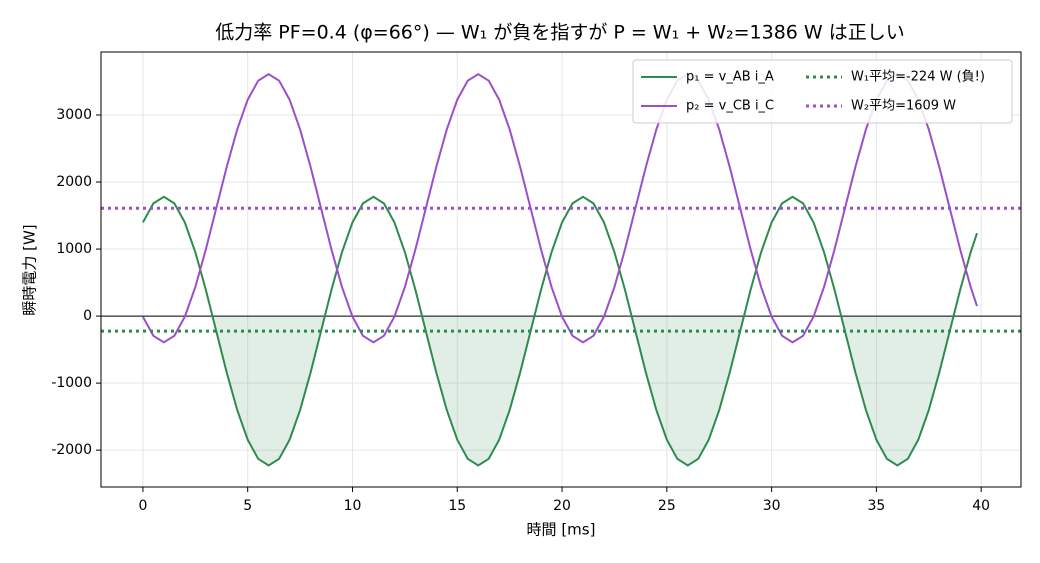  I want to click on x-tick-label: 10, so click(353, 506).